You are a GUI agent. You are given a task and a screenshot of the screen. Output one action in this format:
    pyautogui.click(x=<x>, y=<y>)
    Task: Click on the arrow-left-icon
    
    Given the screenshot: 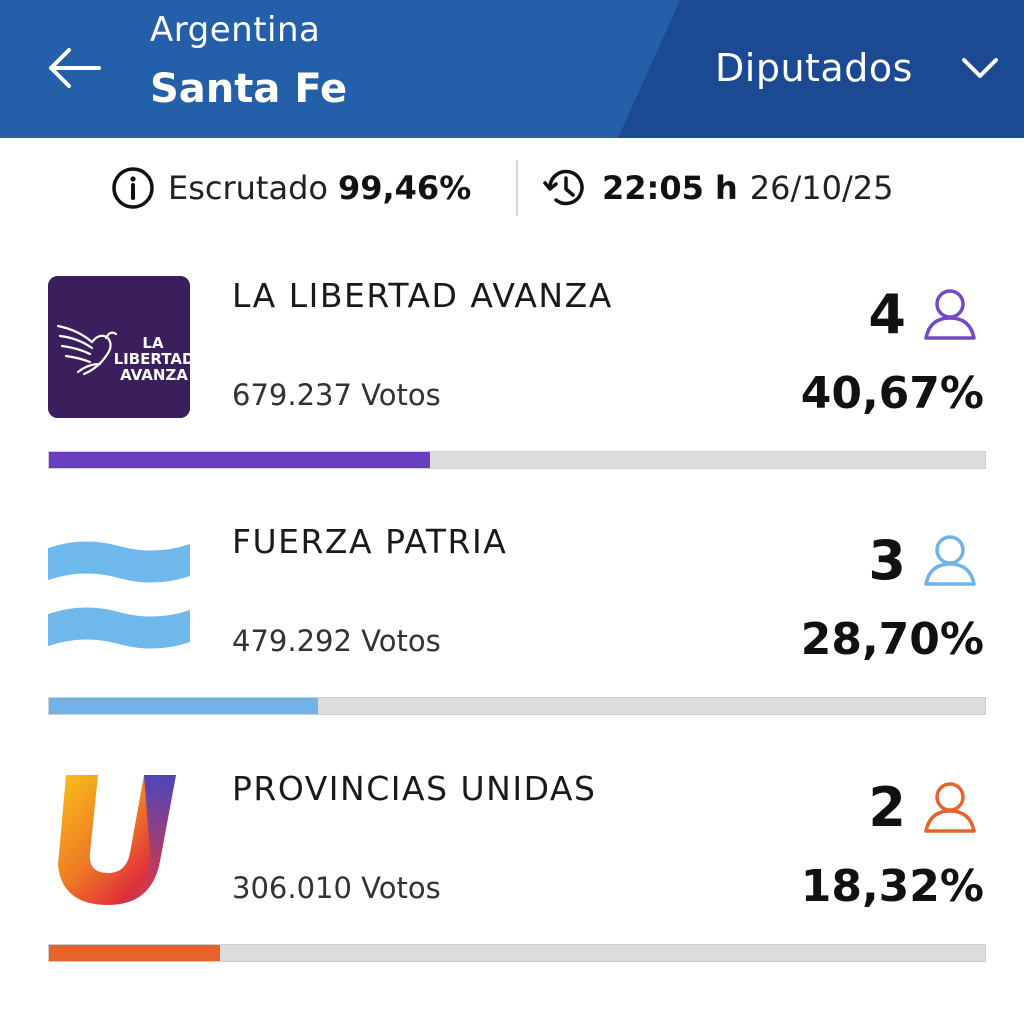 What is the action you would take?
    pyautogui.click(x=75, y=68)
    